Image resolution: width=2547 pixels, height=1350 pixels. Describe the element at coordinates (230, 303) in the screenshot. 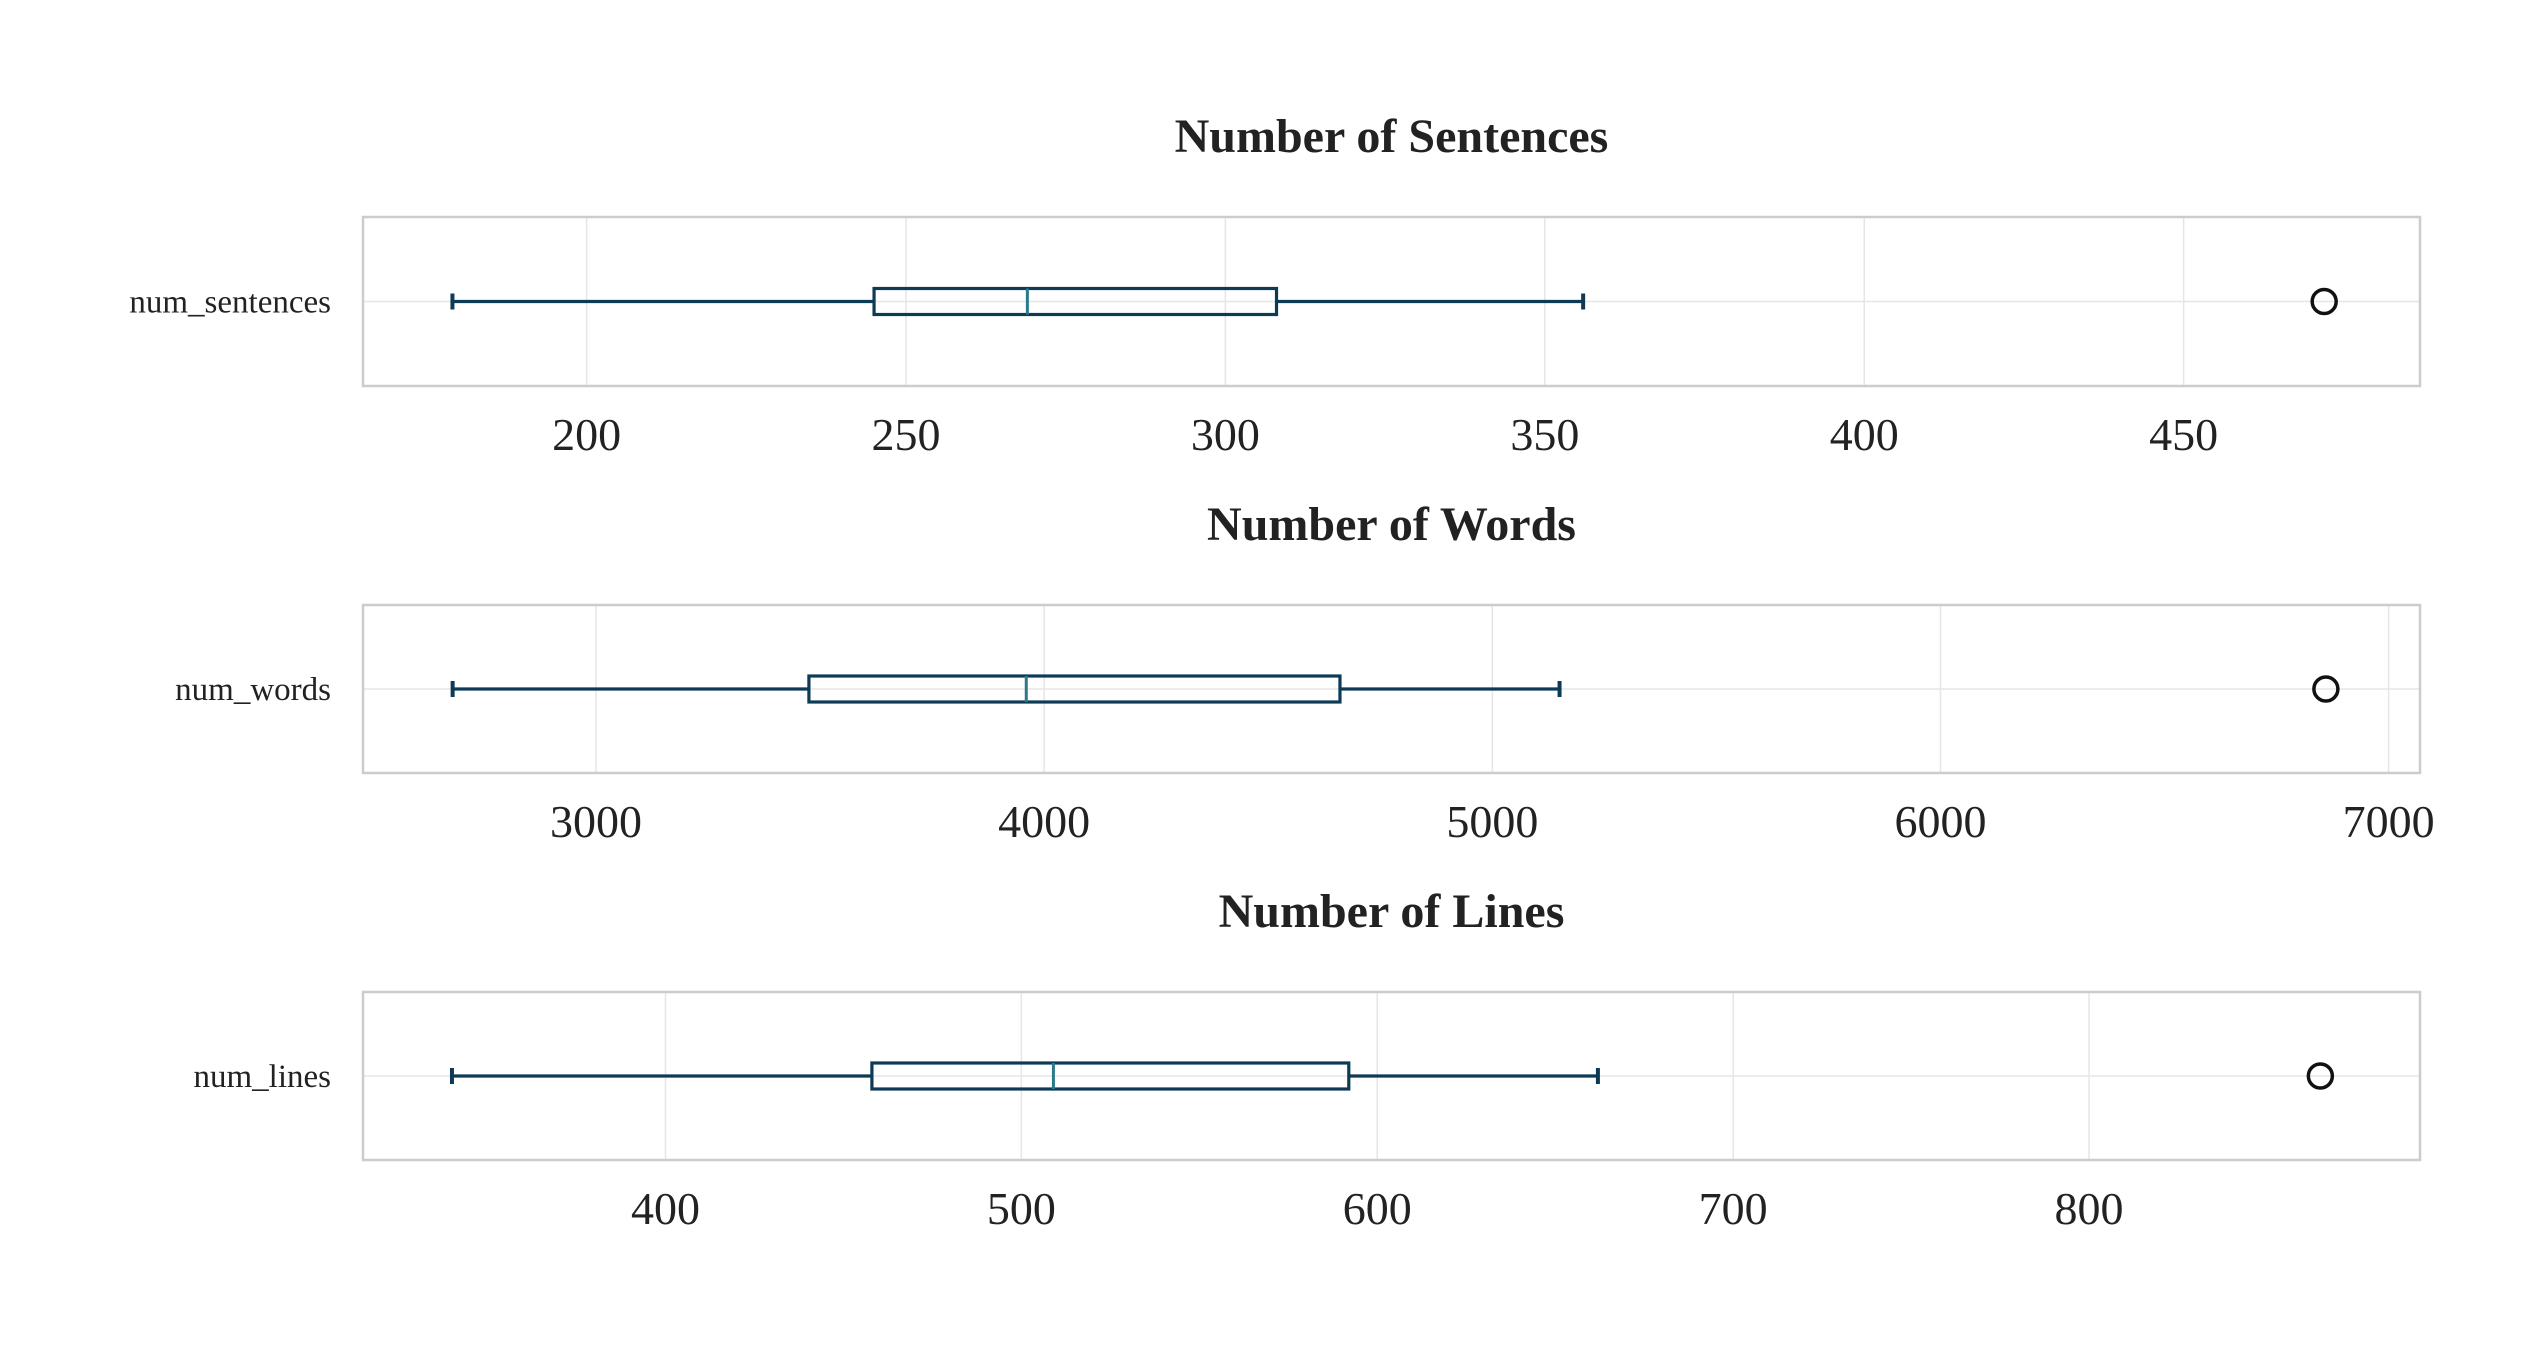

I see `y-category-label: num_sentences` at that location.